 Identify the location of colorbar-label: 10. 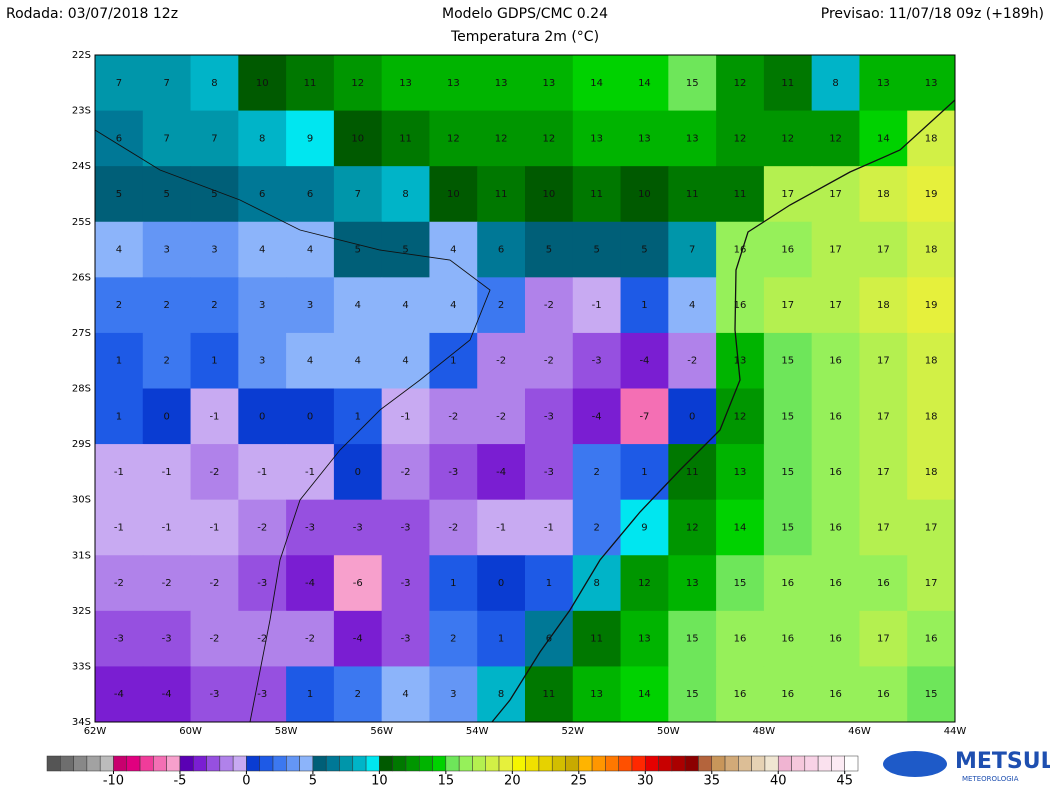
(379, 781).